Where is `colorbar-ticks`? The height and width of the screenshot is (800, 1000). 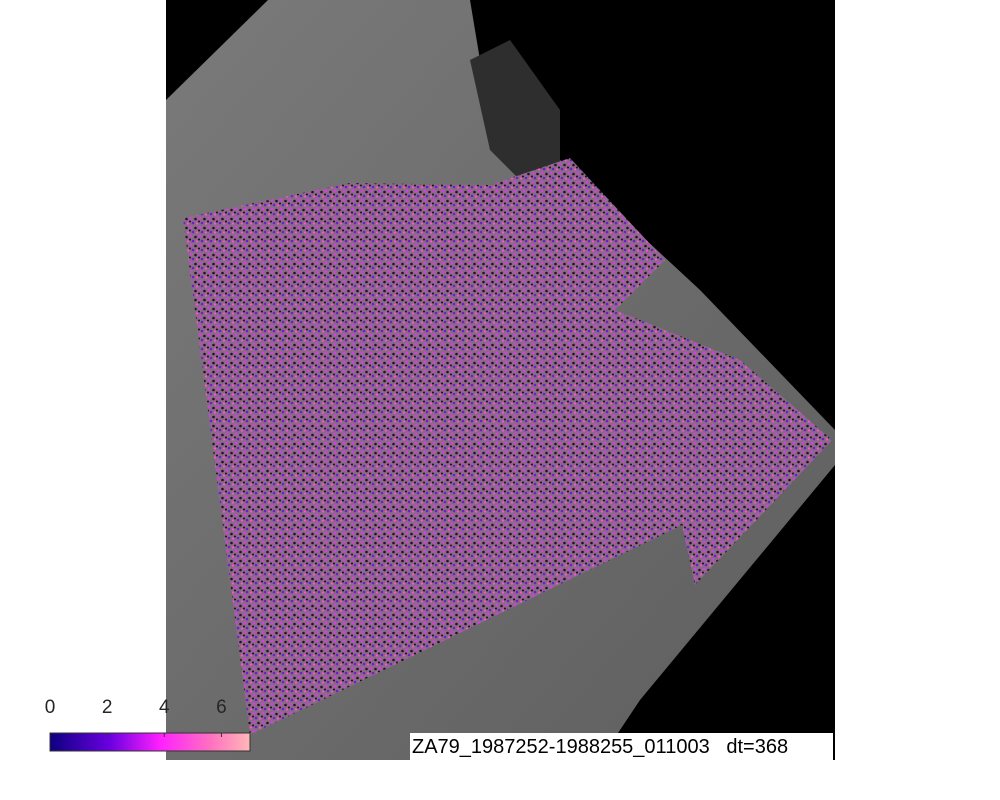 colorbar-ticks is located at coordinates (135, 735).